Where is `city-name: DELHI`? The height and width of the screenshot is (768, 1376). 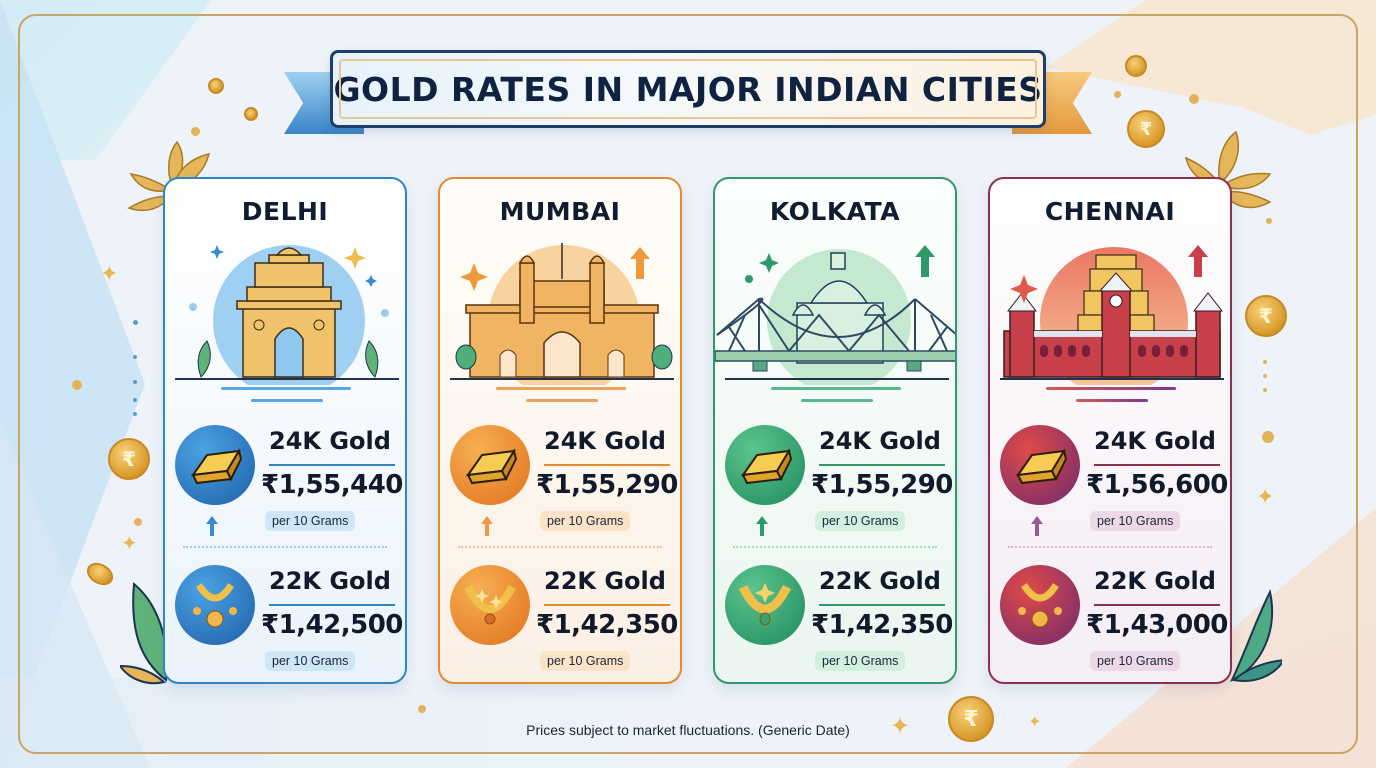
city-name: DELHI is located at coordinates (285, 211).